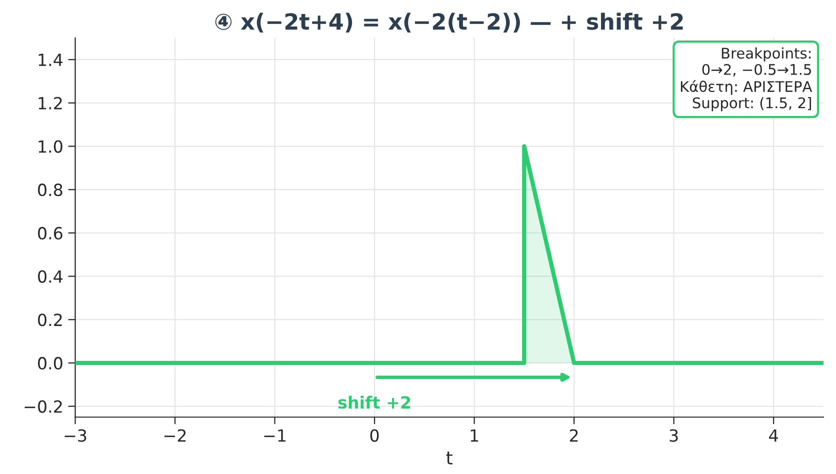 This screenshot has height=474, width=836. I want to click on x-tick-label: −1, so click(275, 435).